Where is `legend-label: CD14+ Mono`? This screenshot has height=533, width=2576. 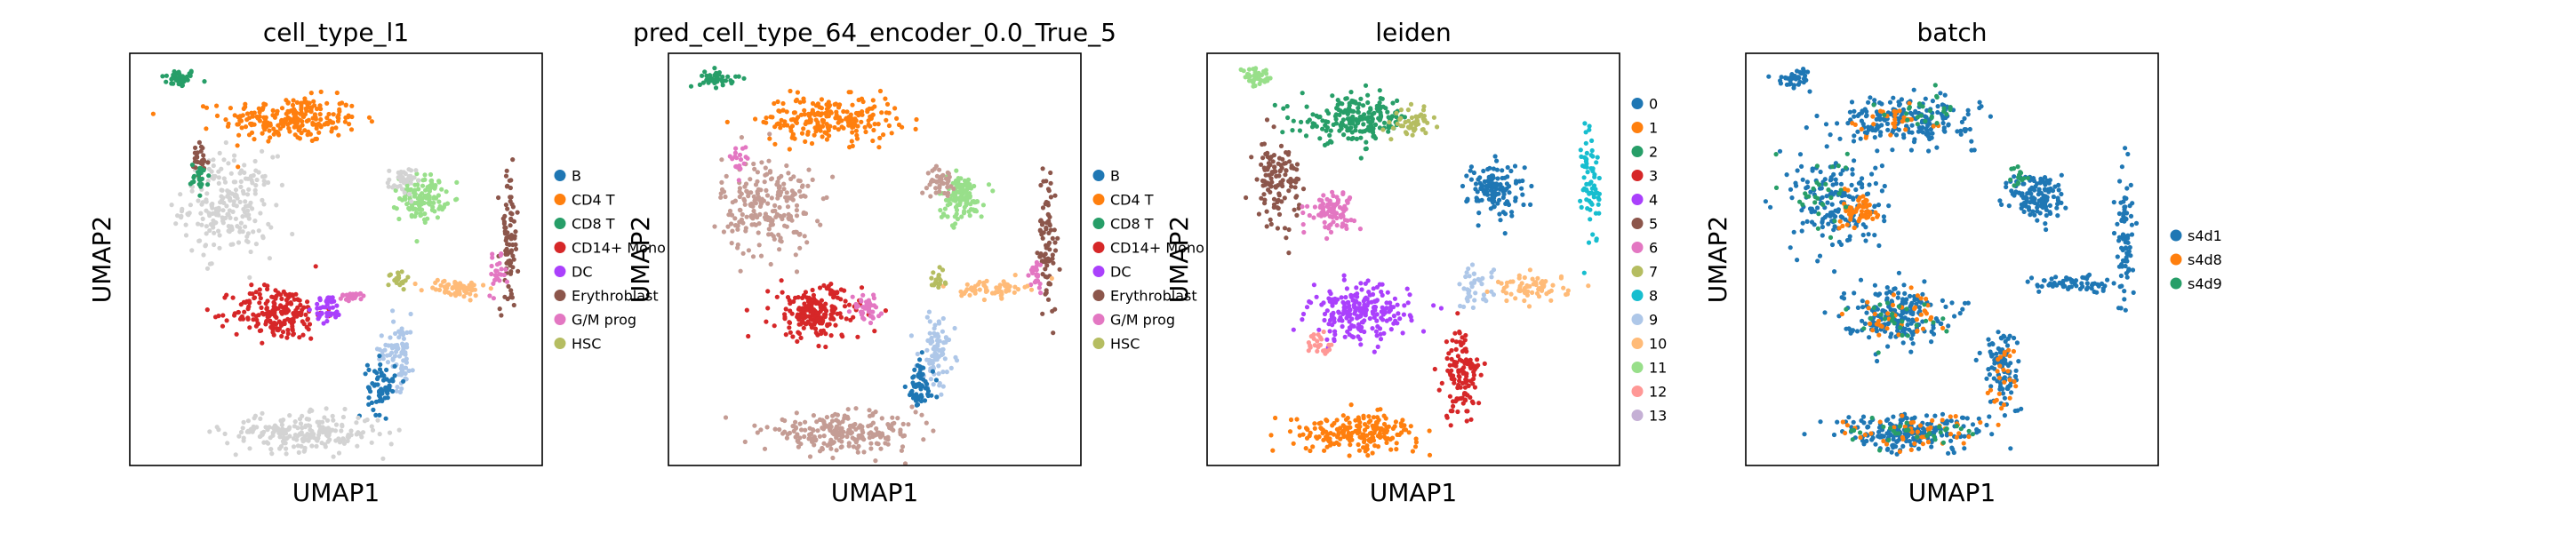 legend-label: CD14+ Mono is located at coordinates (619, 248).